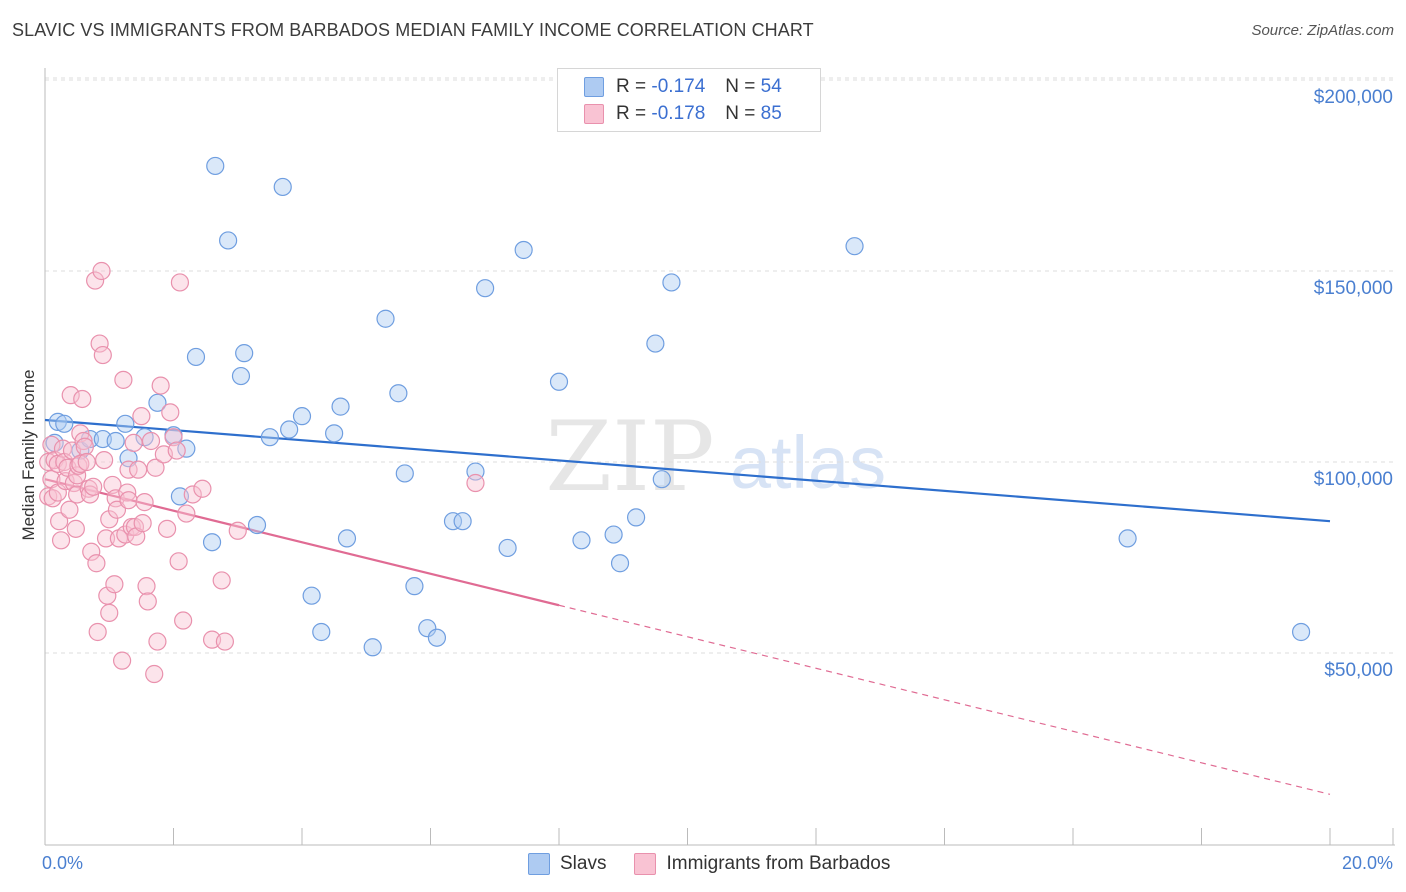 This screenshot has width=1406, height=892. Describe the element at coordinates (631, 86) in the screenshot. I see `legend-r-label: R =` at that location.